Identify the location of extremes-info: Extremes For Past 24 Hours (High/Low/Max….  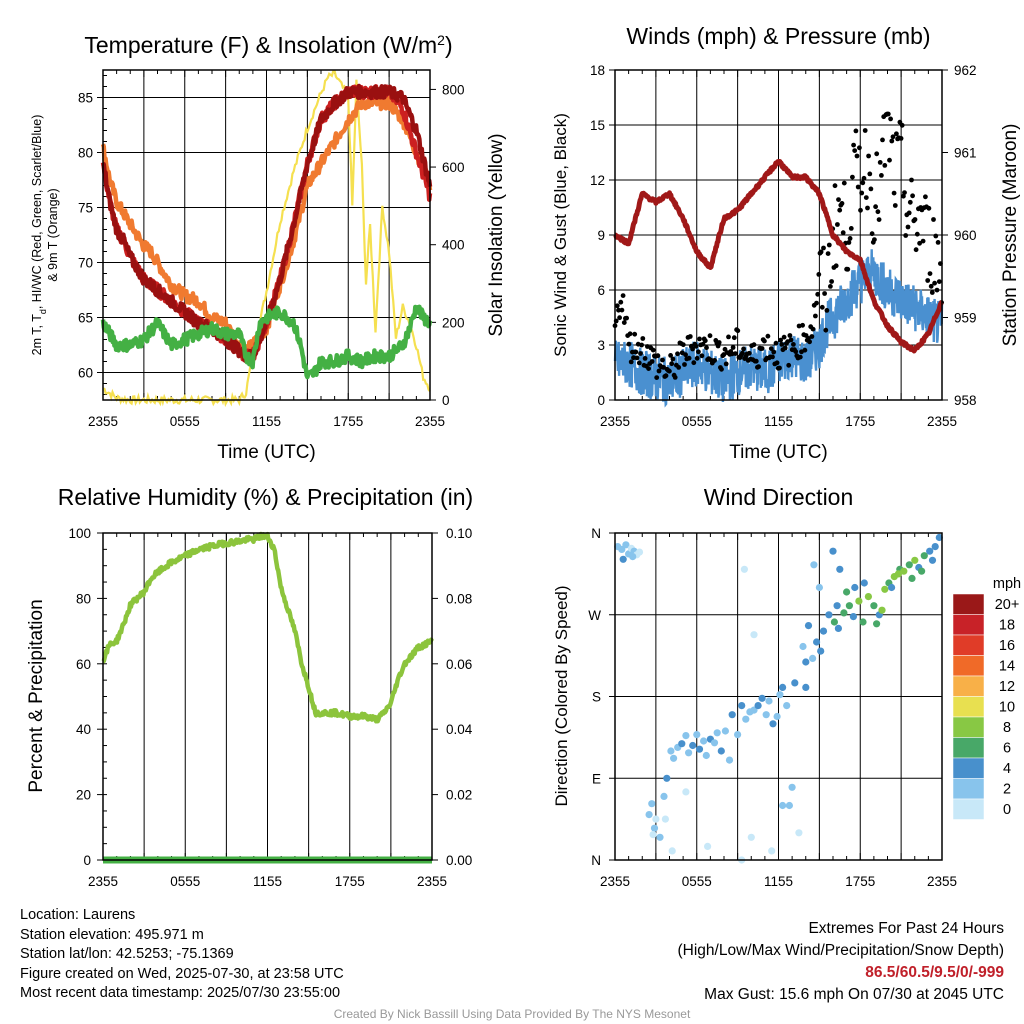
(841, 962).